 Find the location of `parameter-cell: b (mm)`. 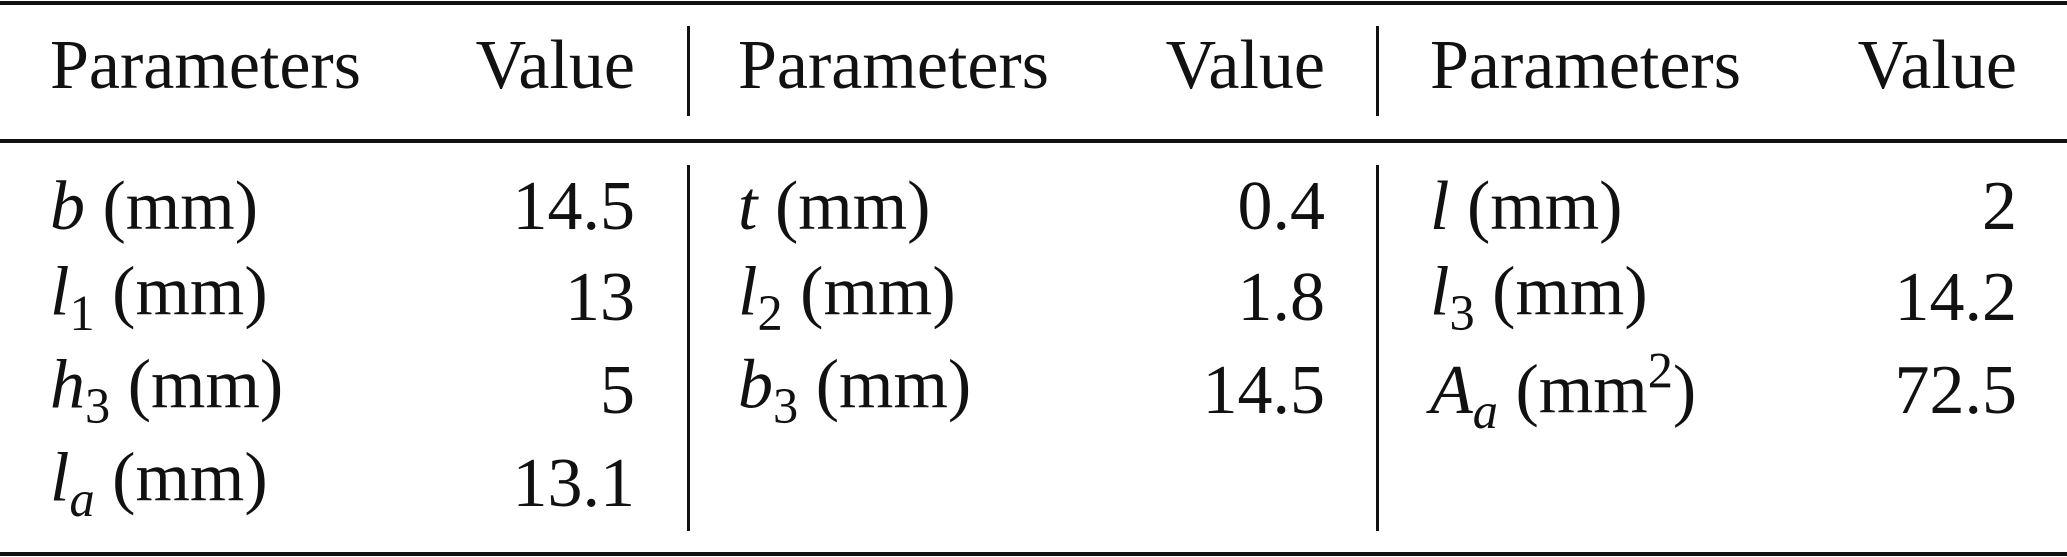

parameter-cell: b (mm) is located at coordinates (154, 207).